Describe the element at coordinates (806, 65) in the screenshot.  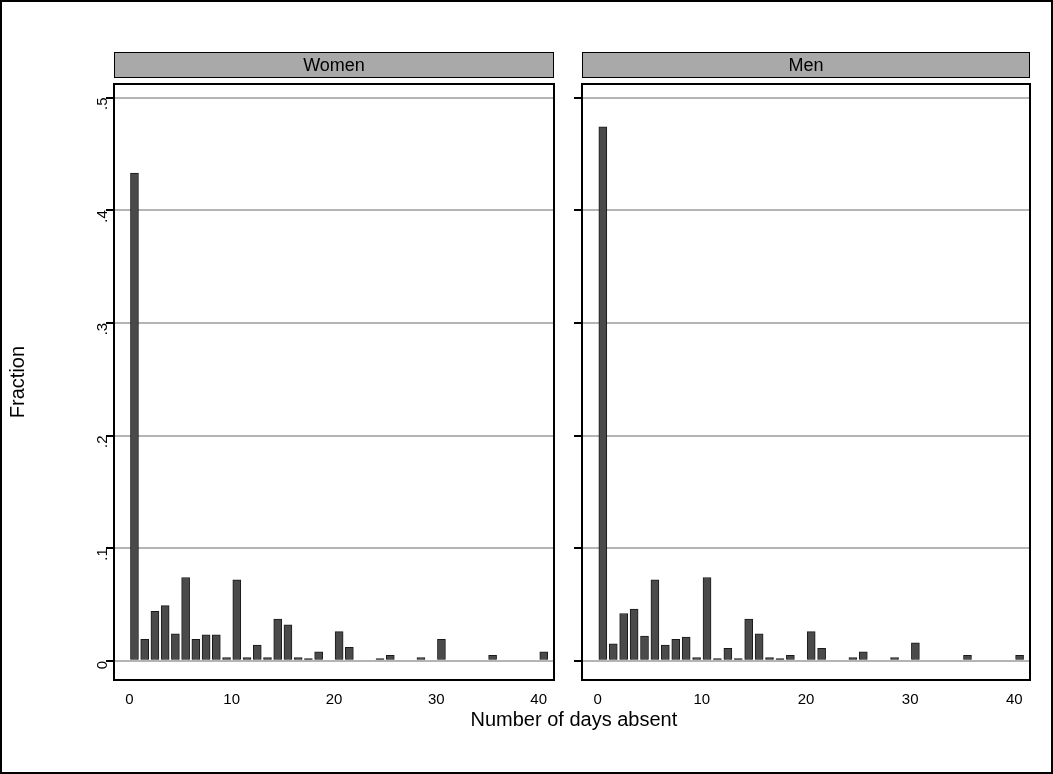
I see `chart-title: Men` at that location.